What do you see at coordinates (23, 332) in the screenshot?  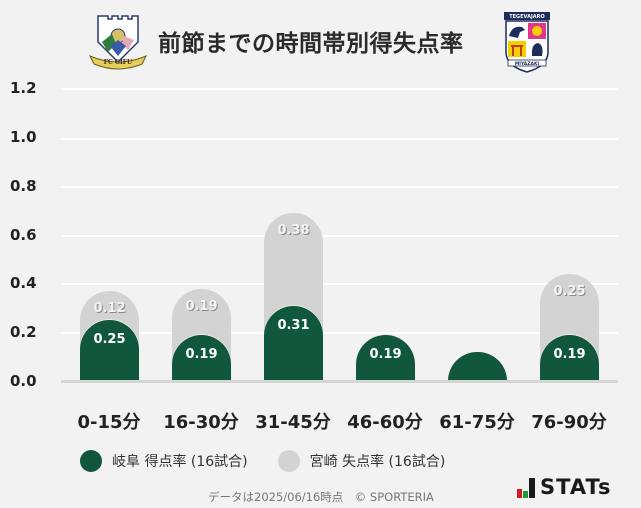 I see `y-tick-label: 0.2` at bounding box center [23, 332].